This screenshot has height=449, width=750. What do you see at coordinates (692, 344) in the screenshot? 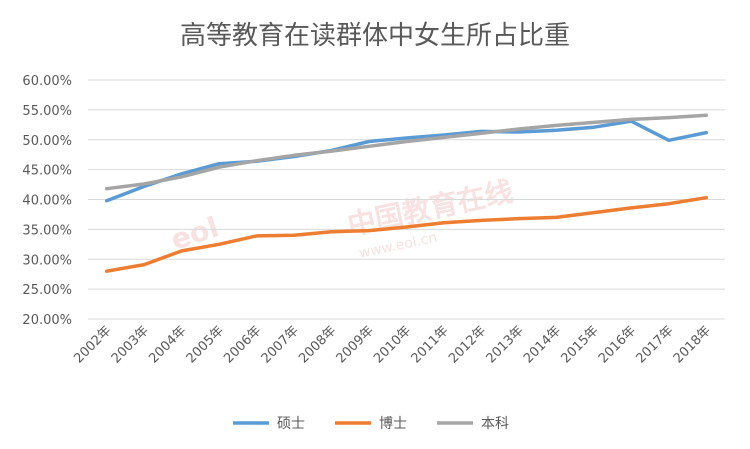
I see `x-tick-label: 2018年` at bounding box center [692, 344].